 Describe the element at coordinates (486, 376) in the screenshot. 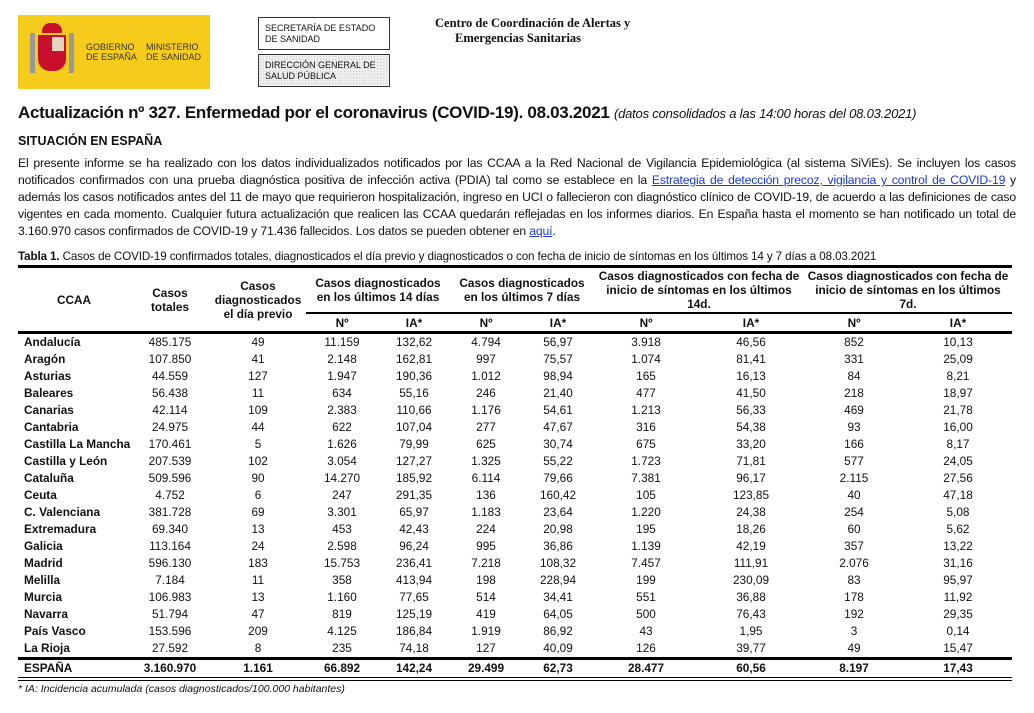

I see `cell-value: 1.012` at that location.